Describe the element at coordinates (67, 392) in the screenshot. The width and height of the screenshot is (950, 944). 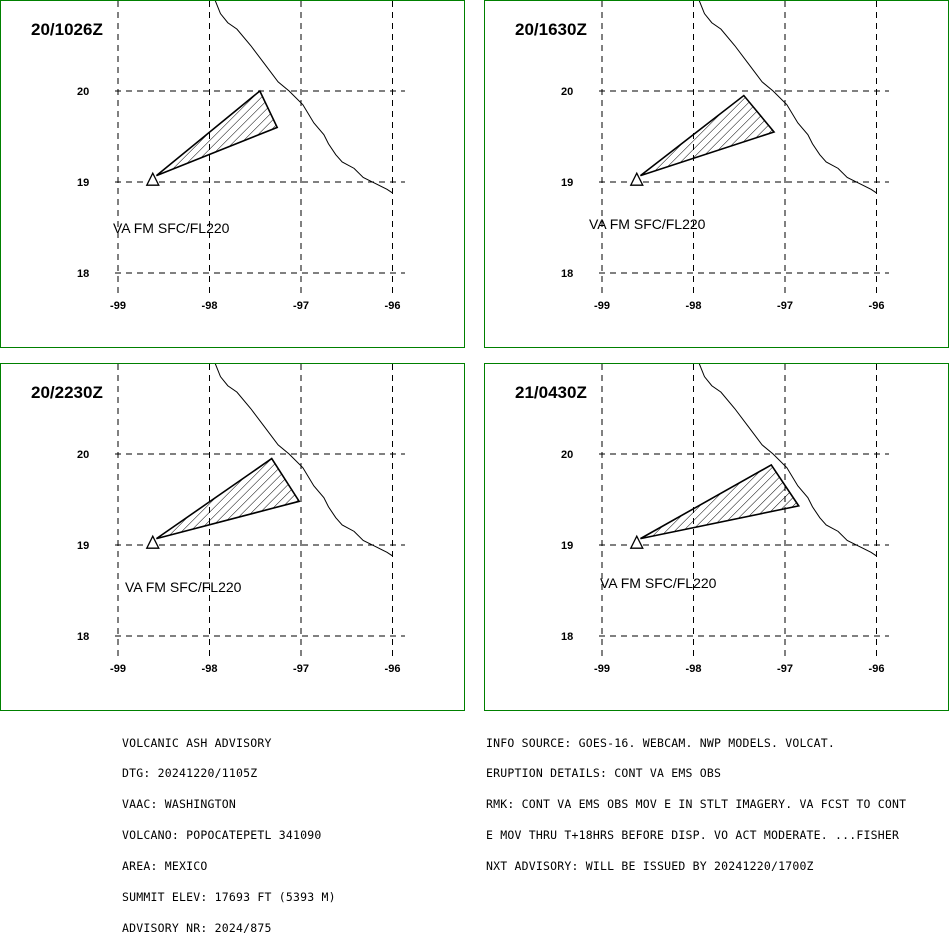
I see `valid-time-label: 20/2230Z` at that location.